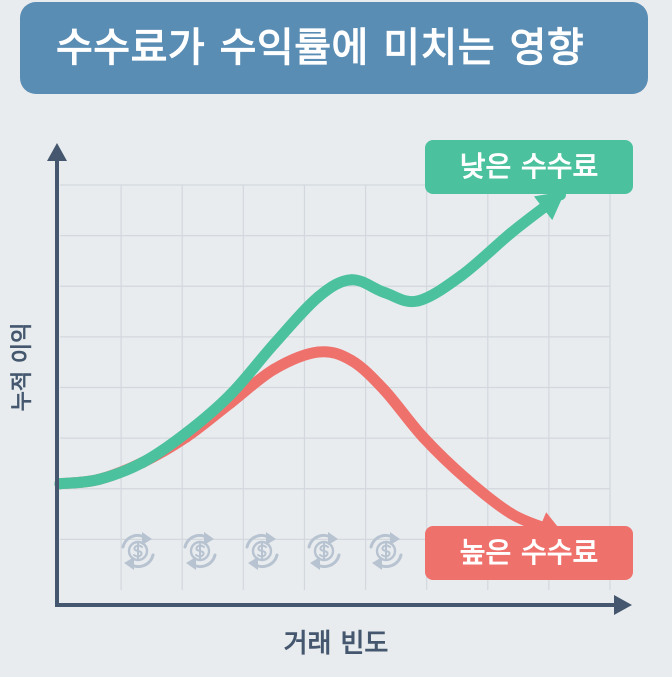  I want to click on arrow-head-low-fee, so click(549, 206).